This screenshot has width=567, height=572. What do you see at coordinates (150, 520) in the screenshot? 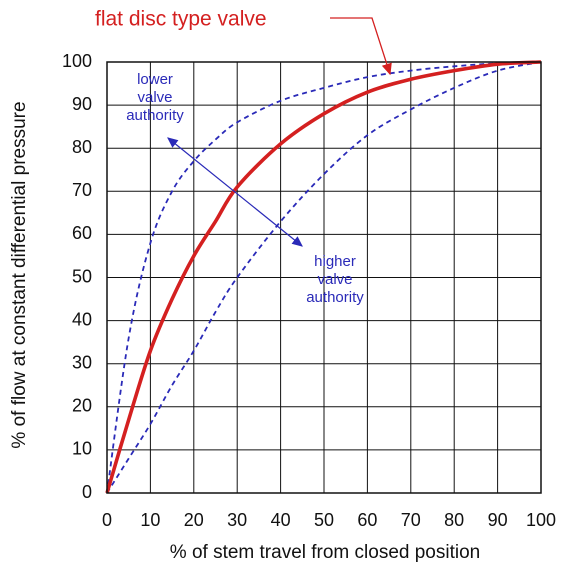
I see `x-tick-label: 10` at bounding box center [150, 520].